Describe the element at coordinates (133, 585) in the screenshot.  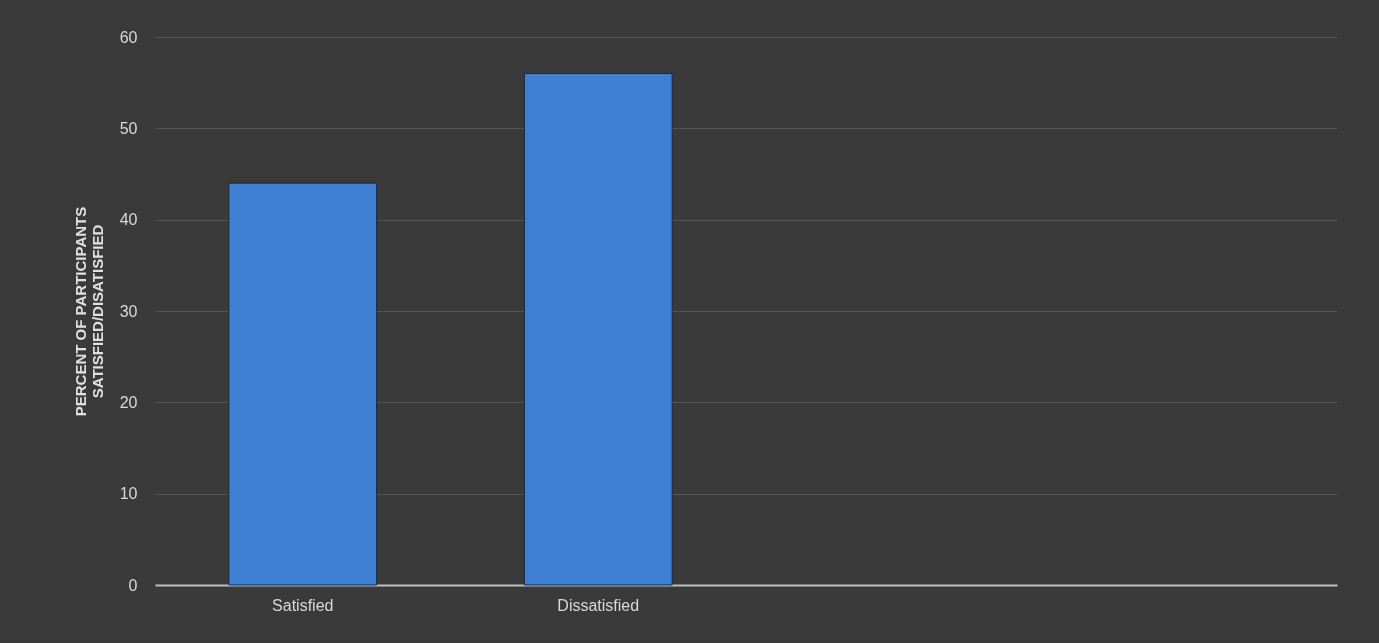
I see `y-tick-label: 0` at that location.